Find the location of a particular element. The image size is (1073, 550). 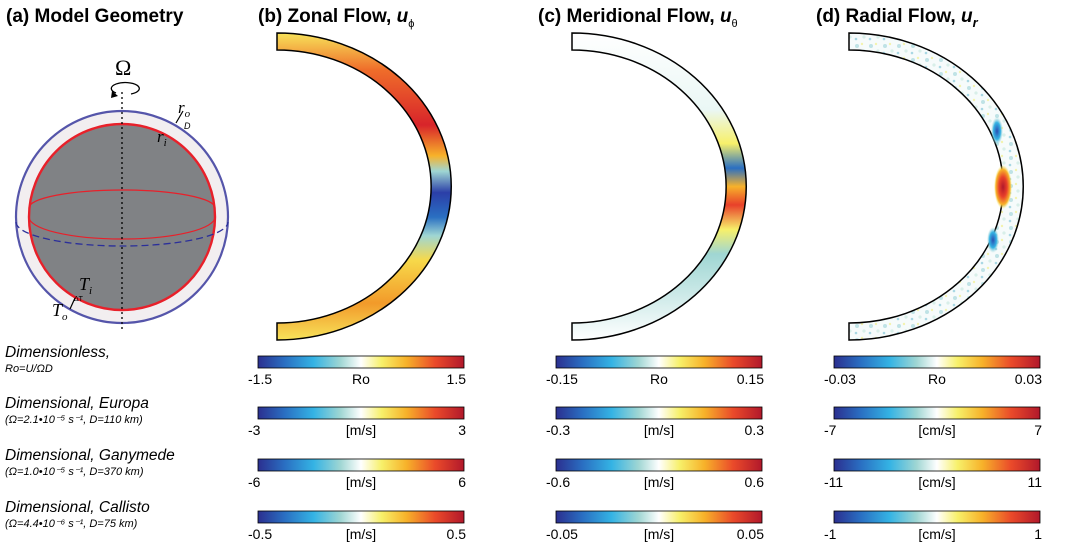

t-i-label: Ti is located at coordinates (85, 285).